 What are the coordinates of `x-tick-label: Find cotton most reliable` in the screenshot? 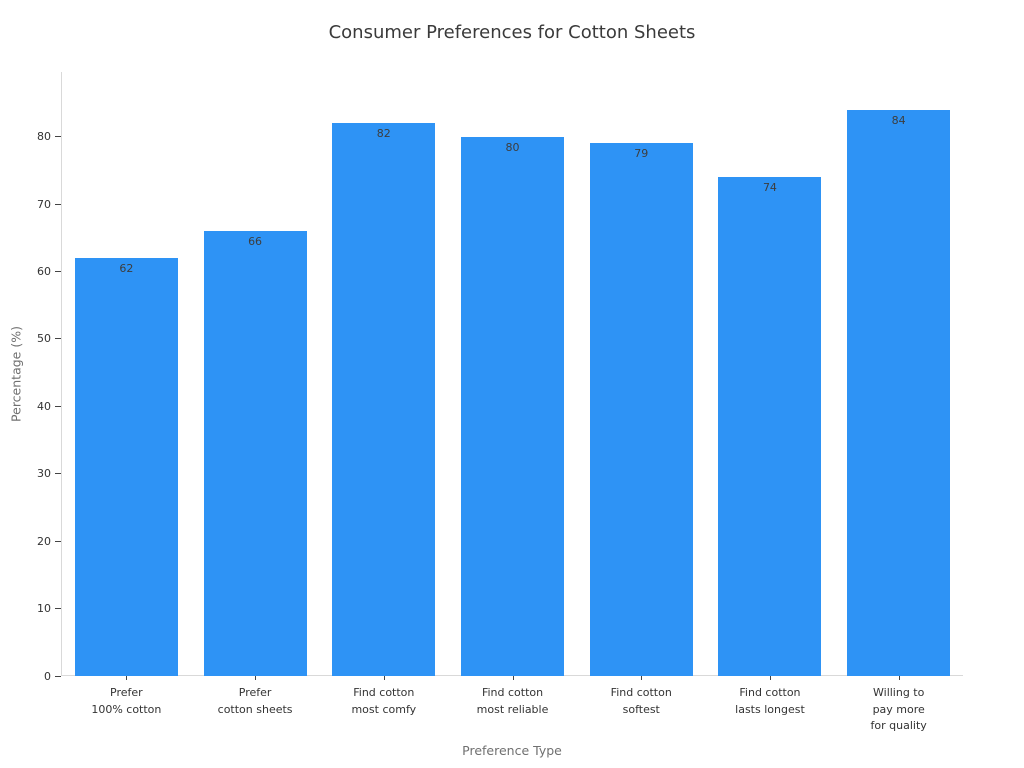 It's located at (512, 701).